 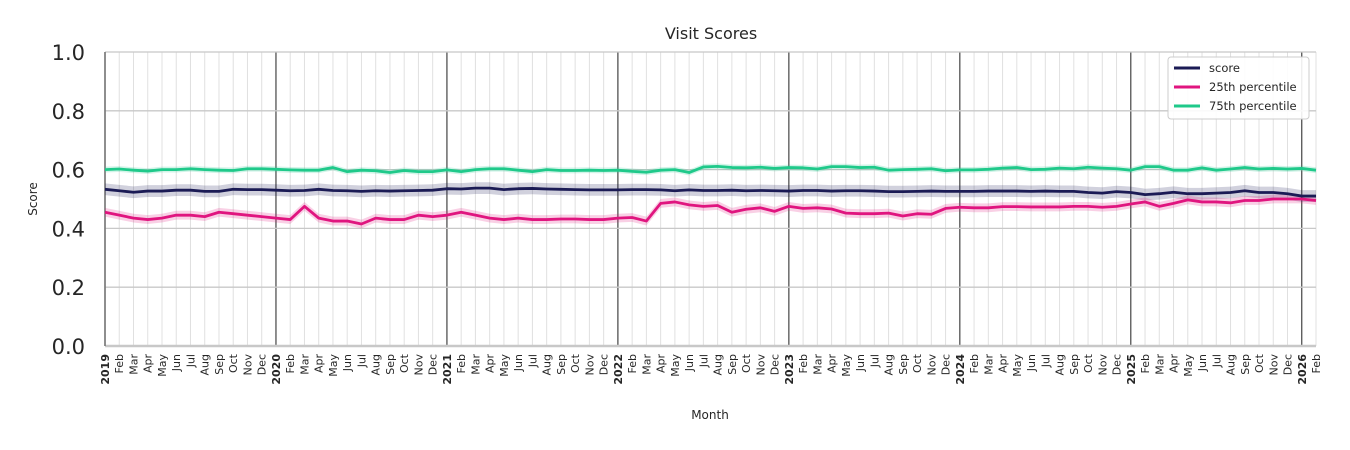 I want to click on x-tick-year: 2024, so click(x=960, y=369).